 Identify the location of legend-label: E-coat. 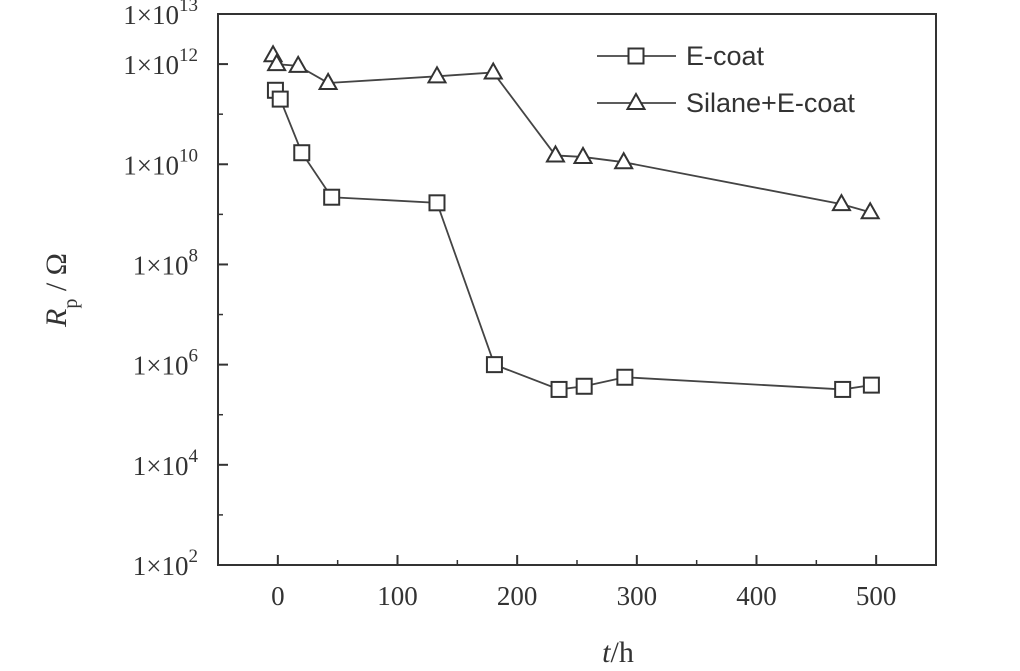
(725, 56).